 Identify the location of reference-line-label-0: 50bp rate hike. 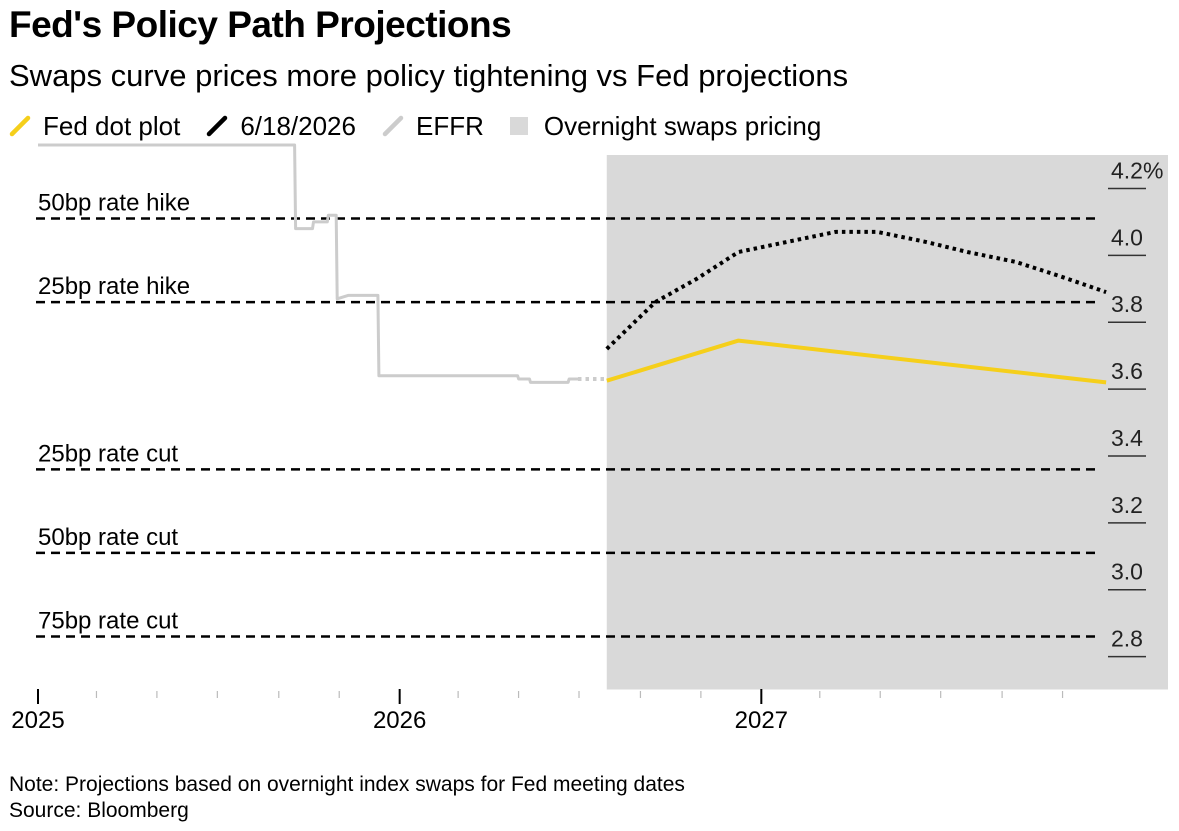
(114, 203).